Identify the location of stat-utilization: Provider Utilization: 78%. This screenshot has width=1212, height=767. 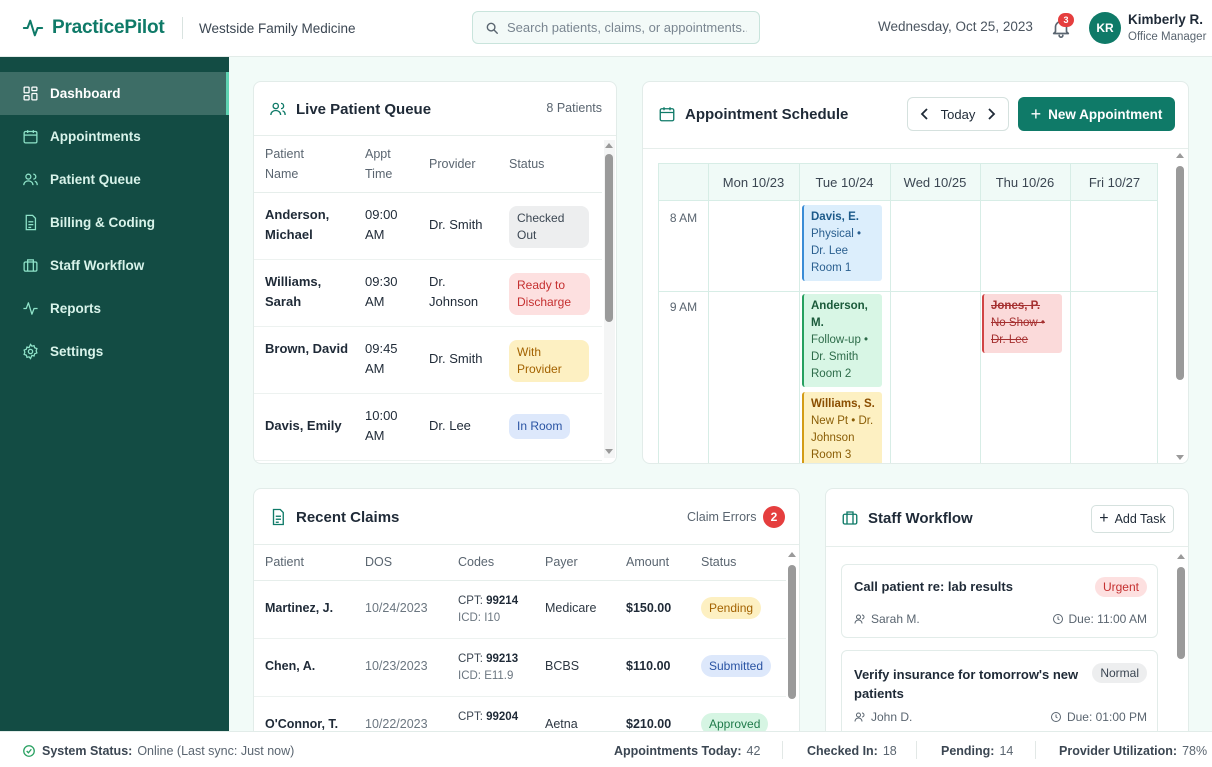
(1133, 751).